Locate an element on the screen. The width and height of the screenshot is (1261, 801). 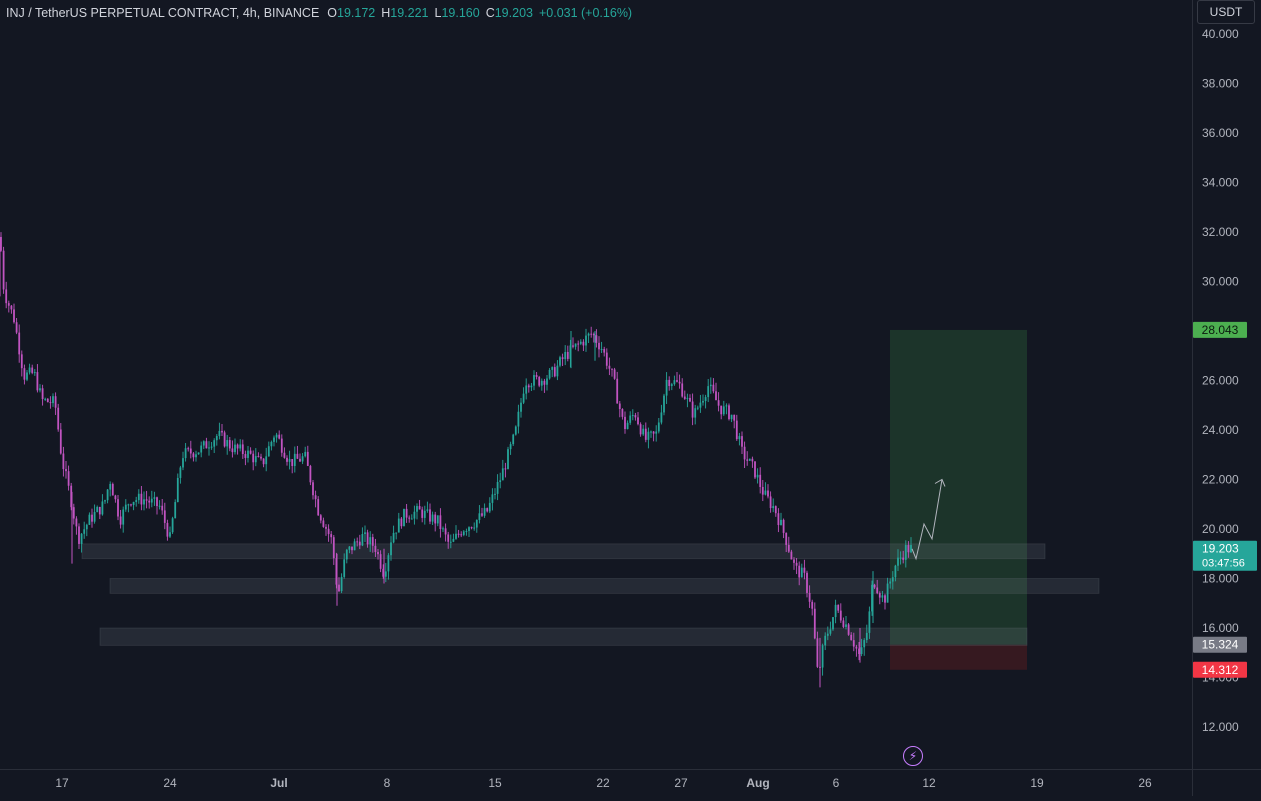
y-tick-label: 38.000 is located at coordinates (1220, 84).